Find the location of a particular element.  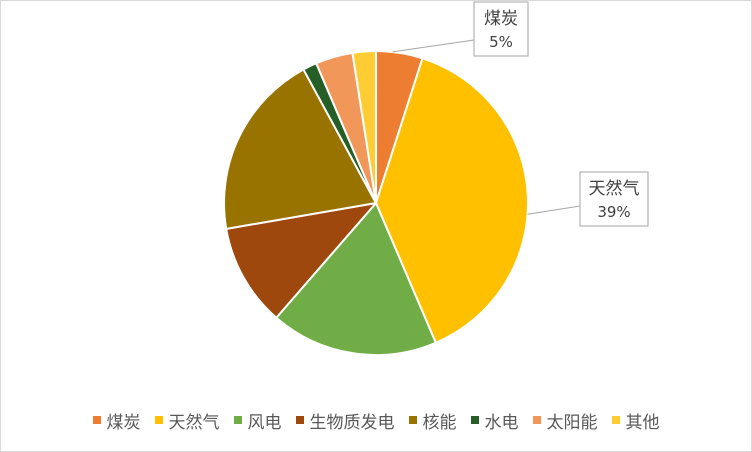

legend-item: 天然气 is located at coordinates (187, 420).